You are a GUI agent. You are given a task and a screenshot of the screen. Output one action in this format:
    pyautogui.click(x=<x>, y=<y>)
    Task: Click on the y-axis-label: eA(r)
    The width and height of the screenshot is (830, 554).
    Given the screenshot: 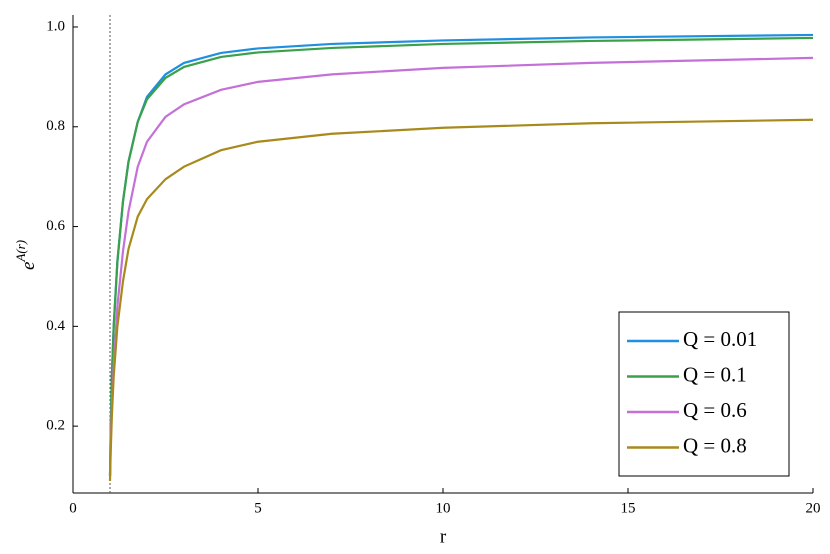 What is the action you would take?
    pyautogui.click(x=26, y=255)
    